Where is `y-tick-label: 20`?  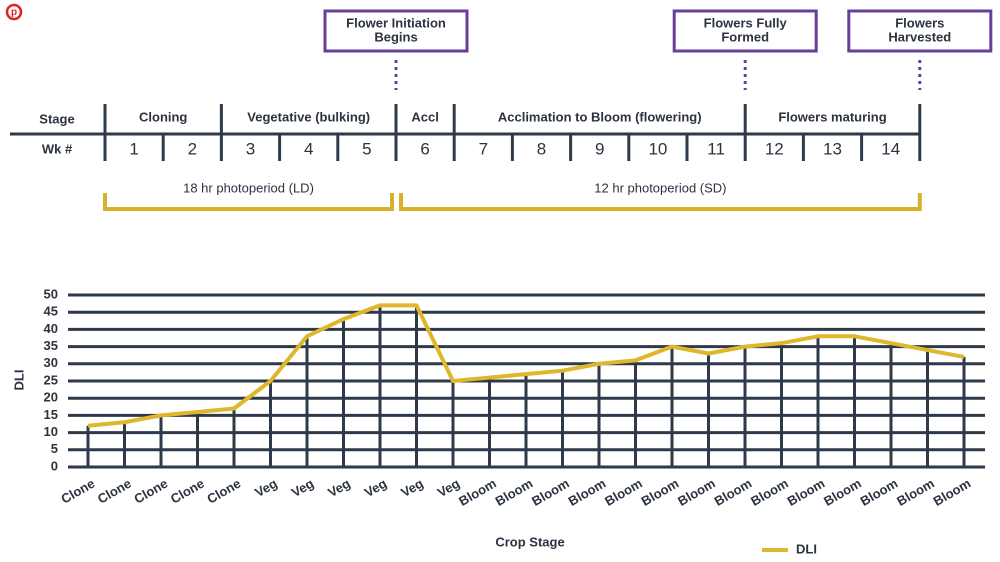 y-tick-label: 20 is located at coordinates (51, 397).